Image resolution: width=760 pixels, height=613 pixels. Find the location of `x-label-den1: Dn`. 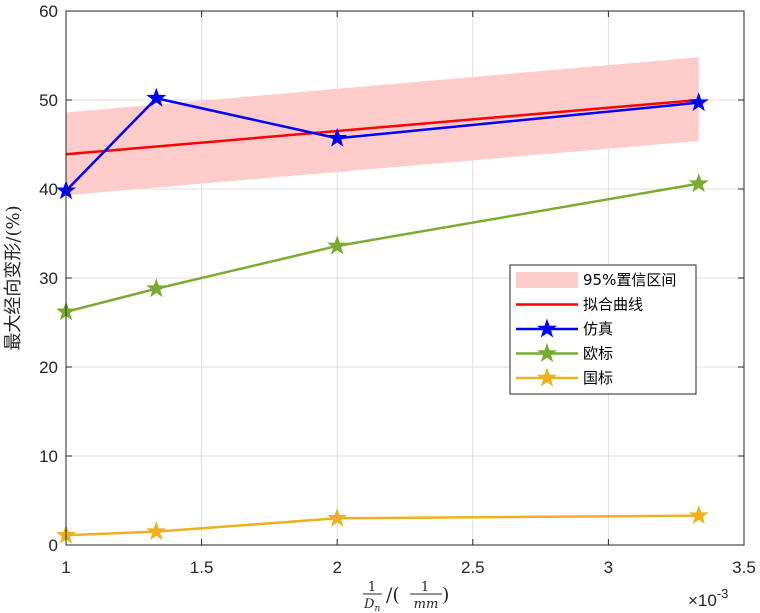

x-label-den1: Dn is located at coordinates (371, 605).